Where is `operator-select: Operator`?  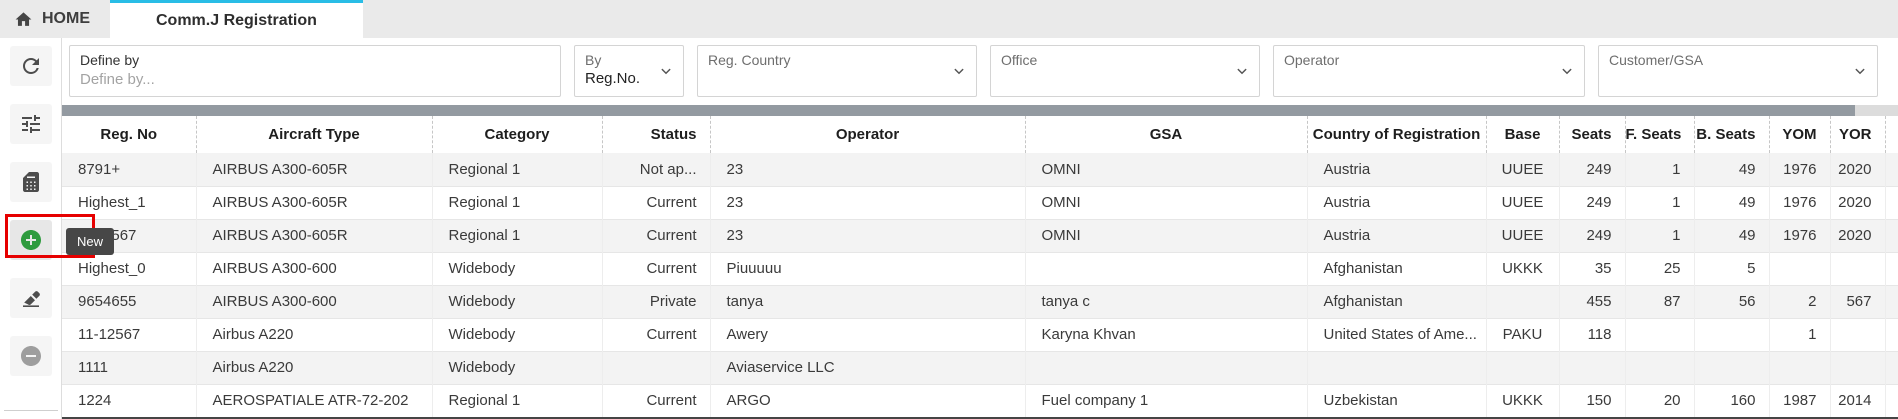
operator-select: Operator is located at coordinates (1429, 71).